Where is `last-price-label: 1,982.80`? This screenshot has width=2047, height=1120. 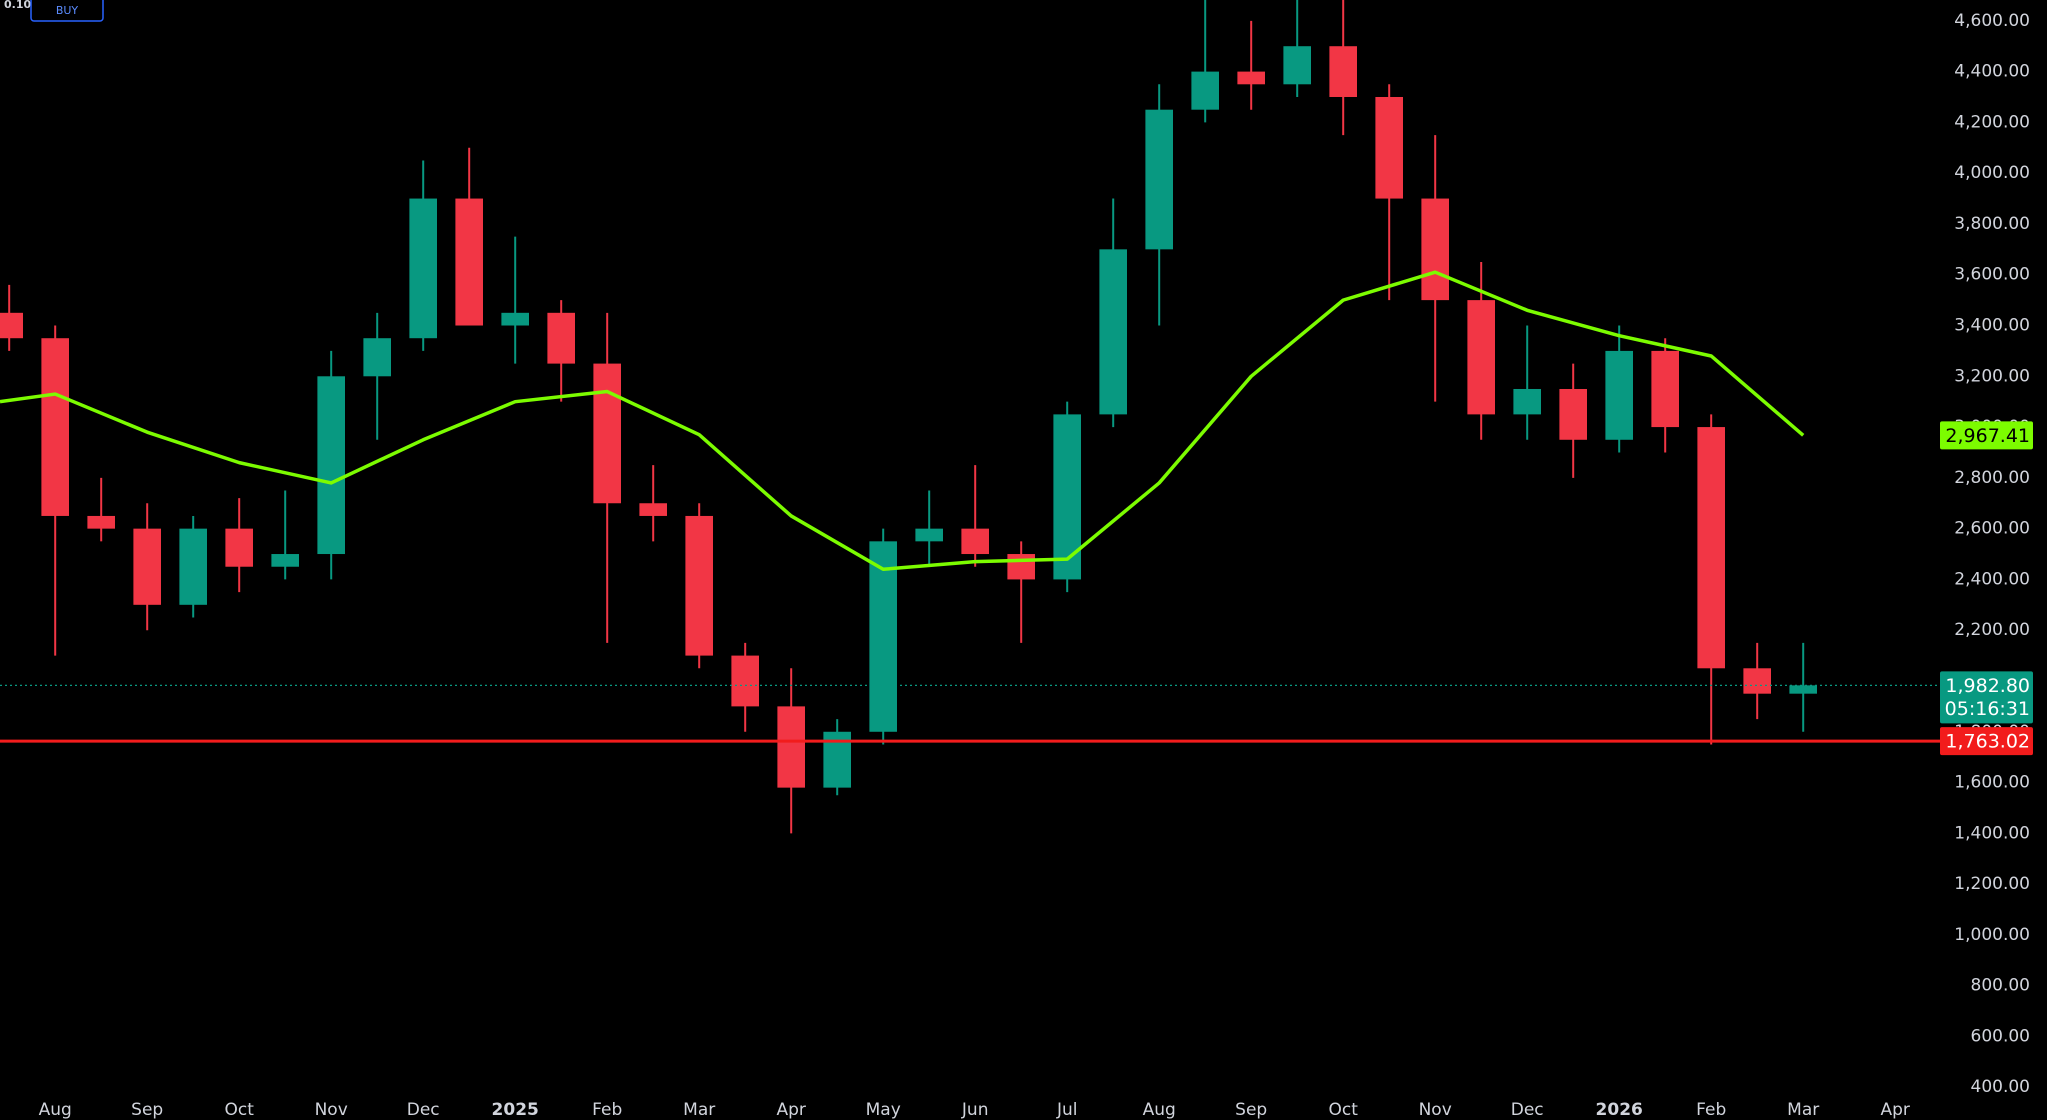 last-price-label: 1,982.80 is located at coordinates (1987, 686).